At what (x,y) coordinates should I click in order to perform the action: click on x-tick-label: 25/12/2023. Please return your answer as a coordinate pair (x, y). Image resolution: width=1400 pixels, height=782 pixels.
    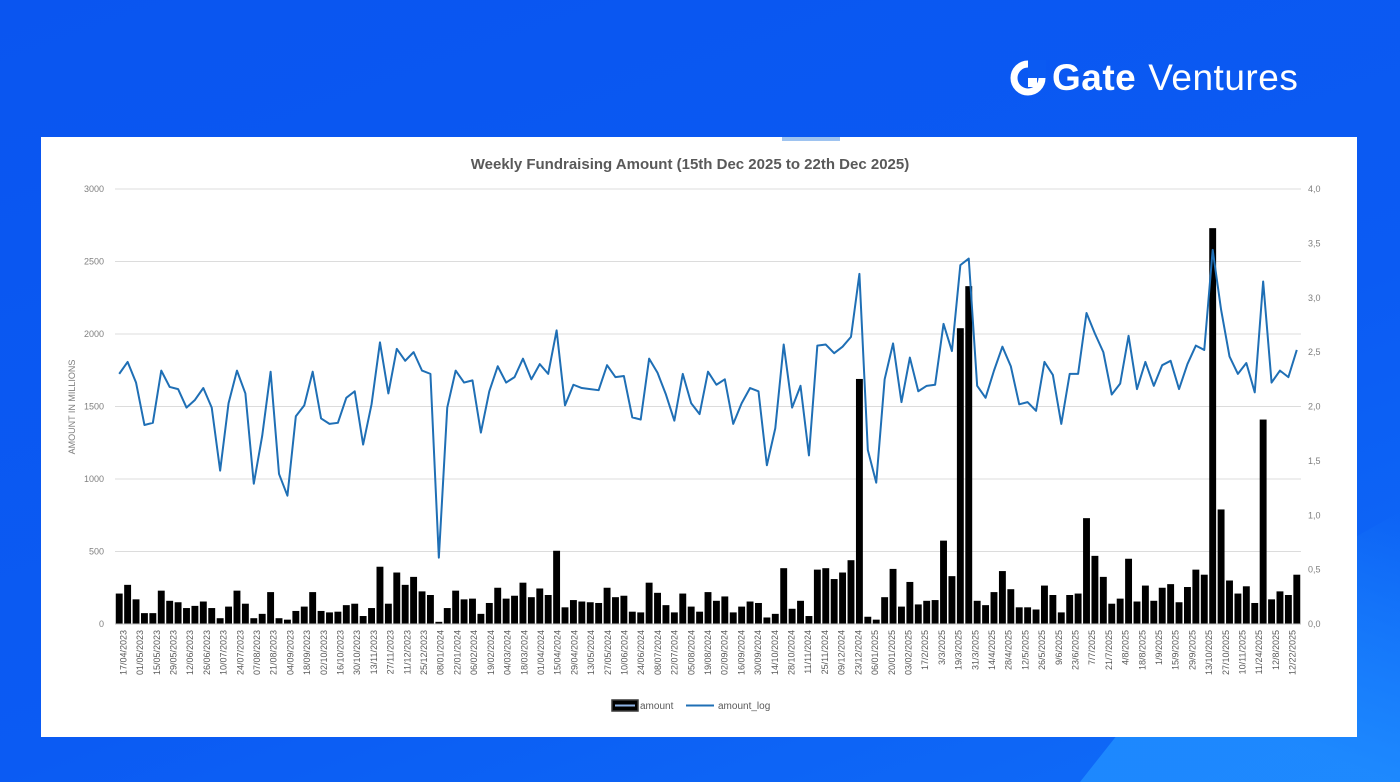
    Looking at the image, I should click on (424, 652).